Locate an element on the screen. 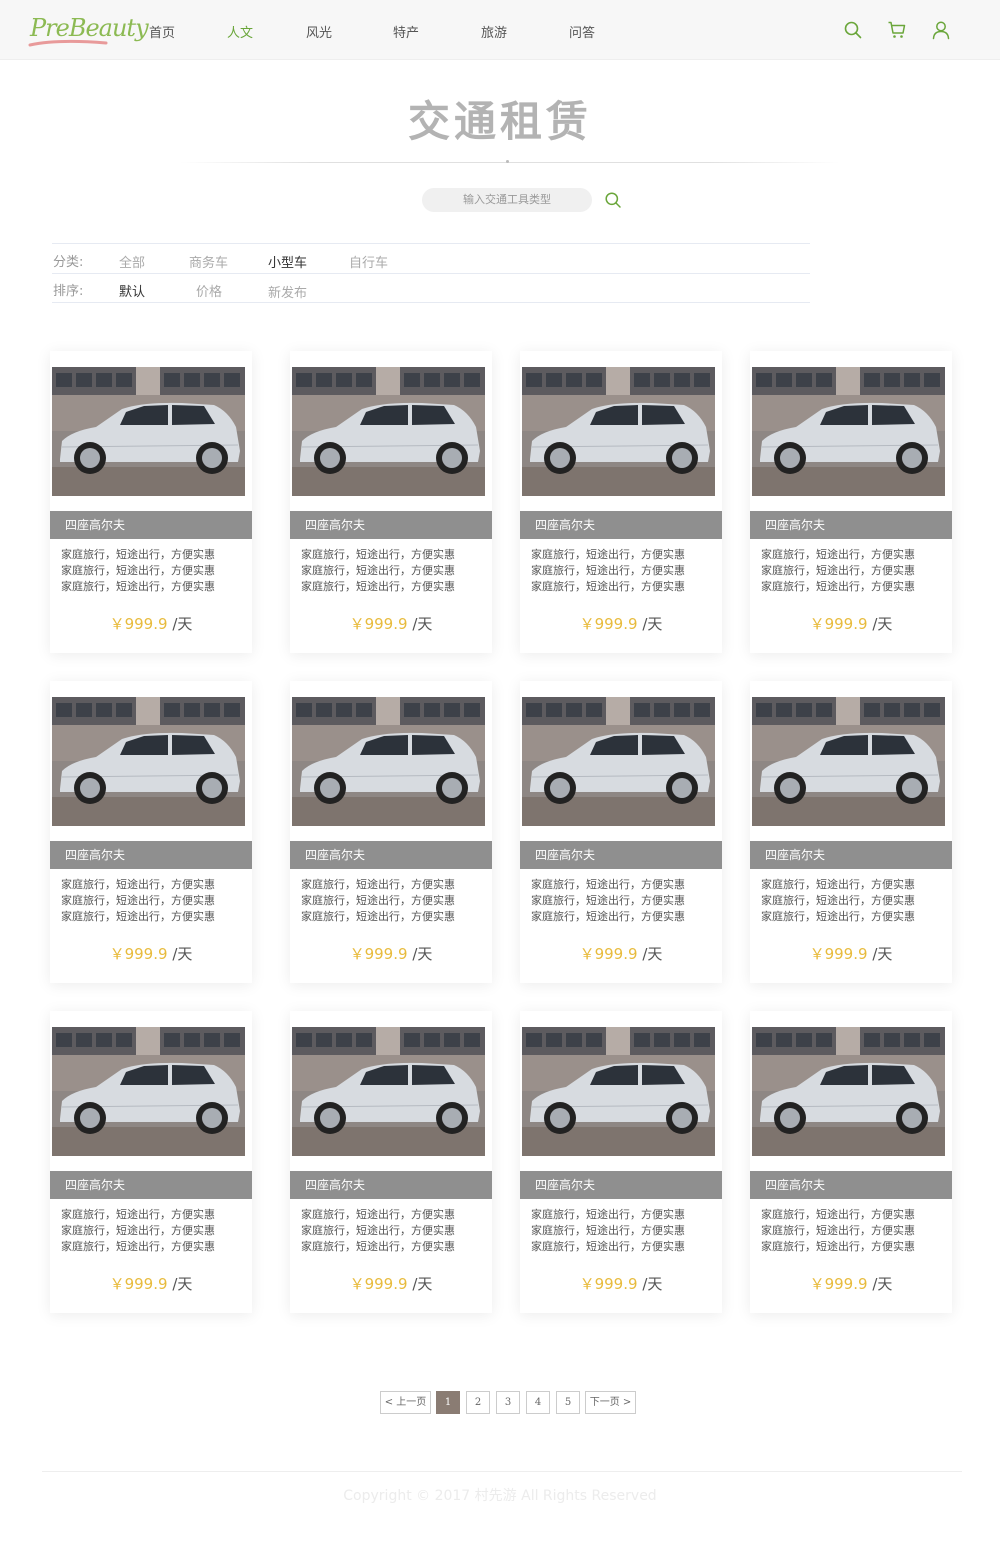  sort-option-newest: 新发布 is located at coordinates (288, 293).